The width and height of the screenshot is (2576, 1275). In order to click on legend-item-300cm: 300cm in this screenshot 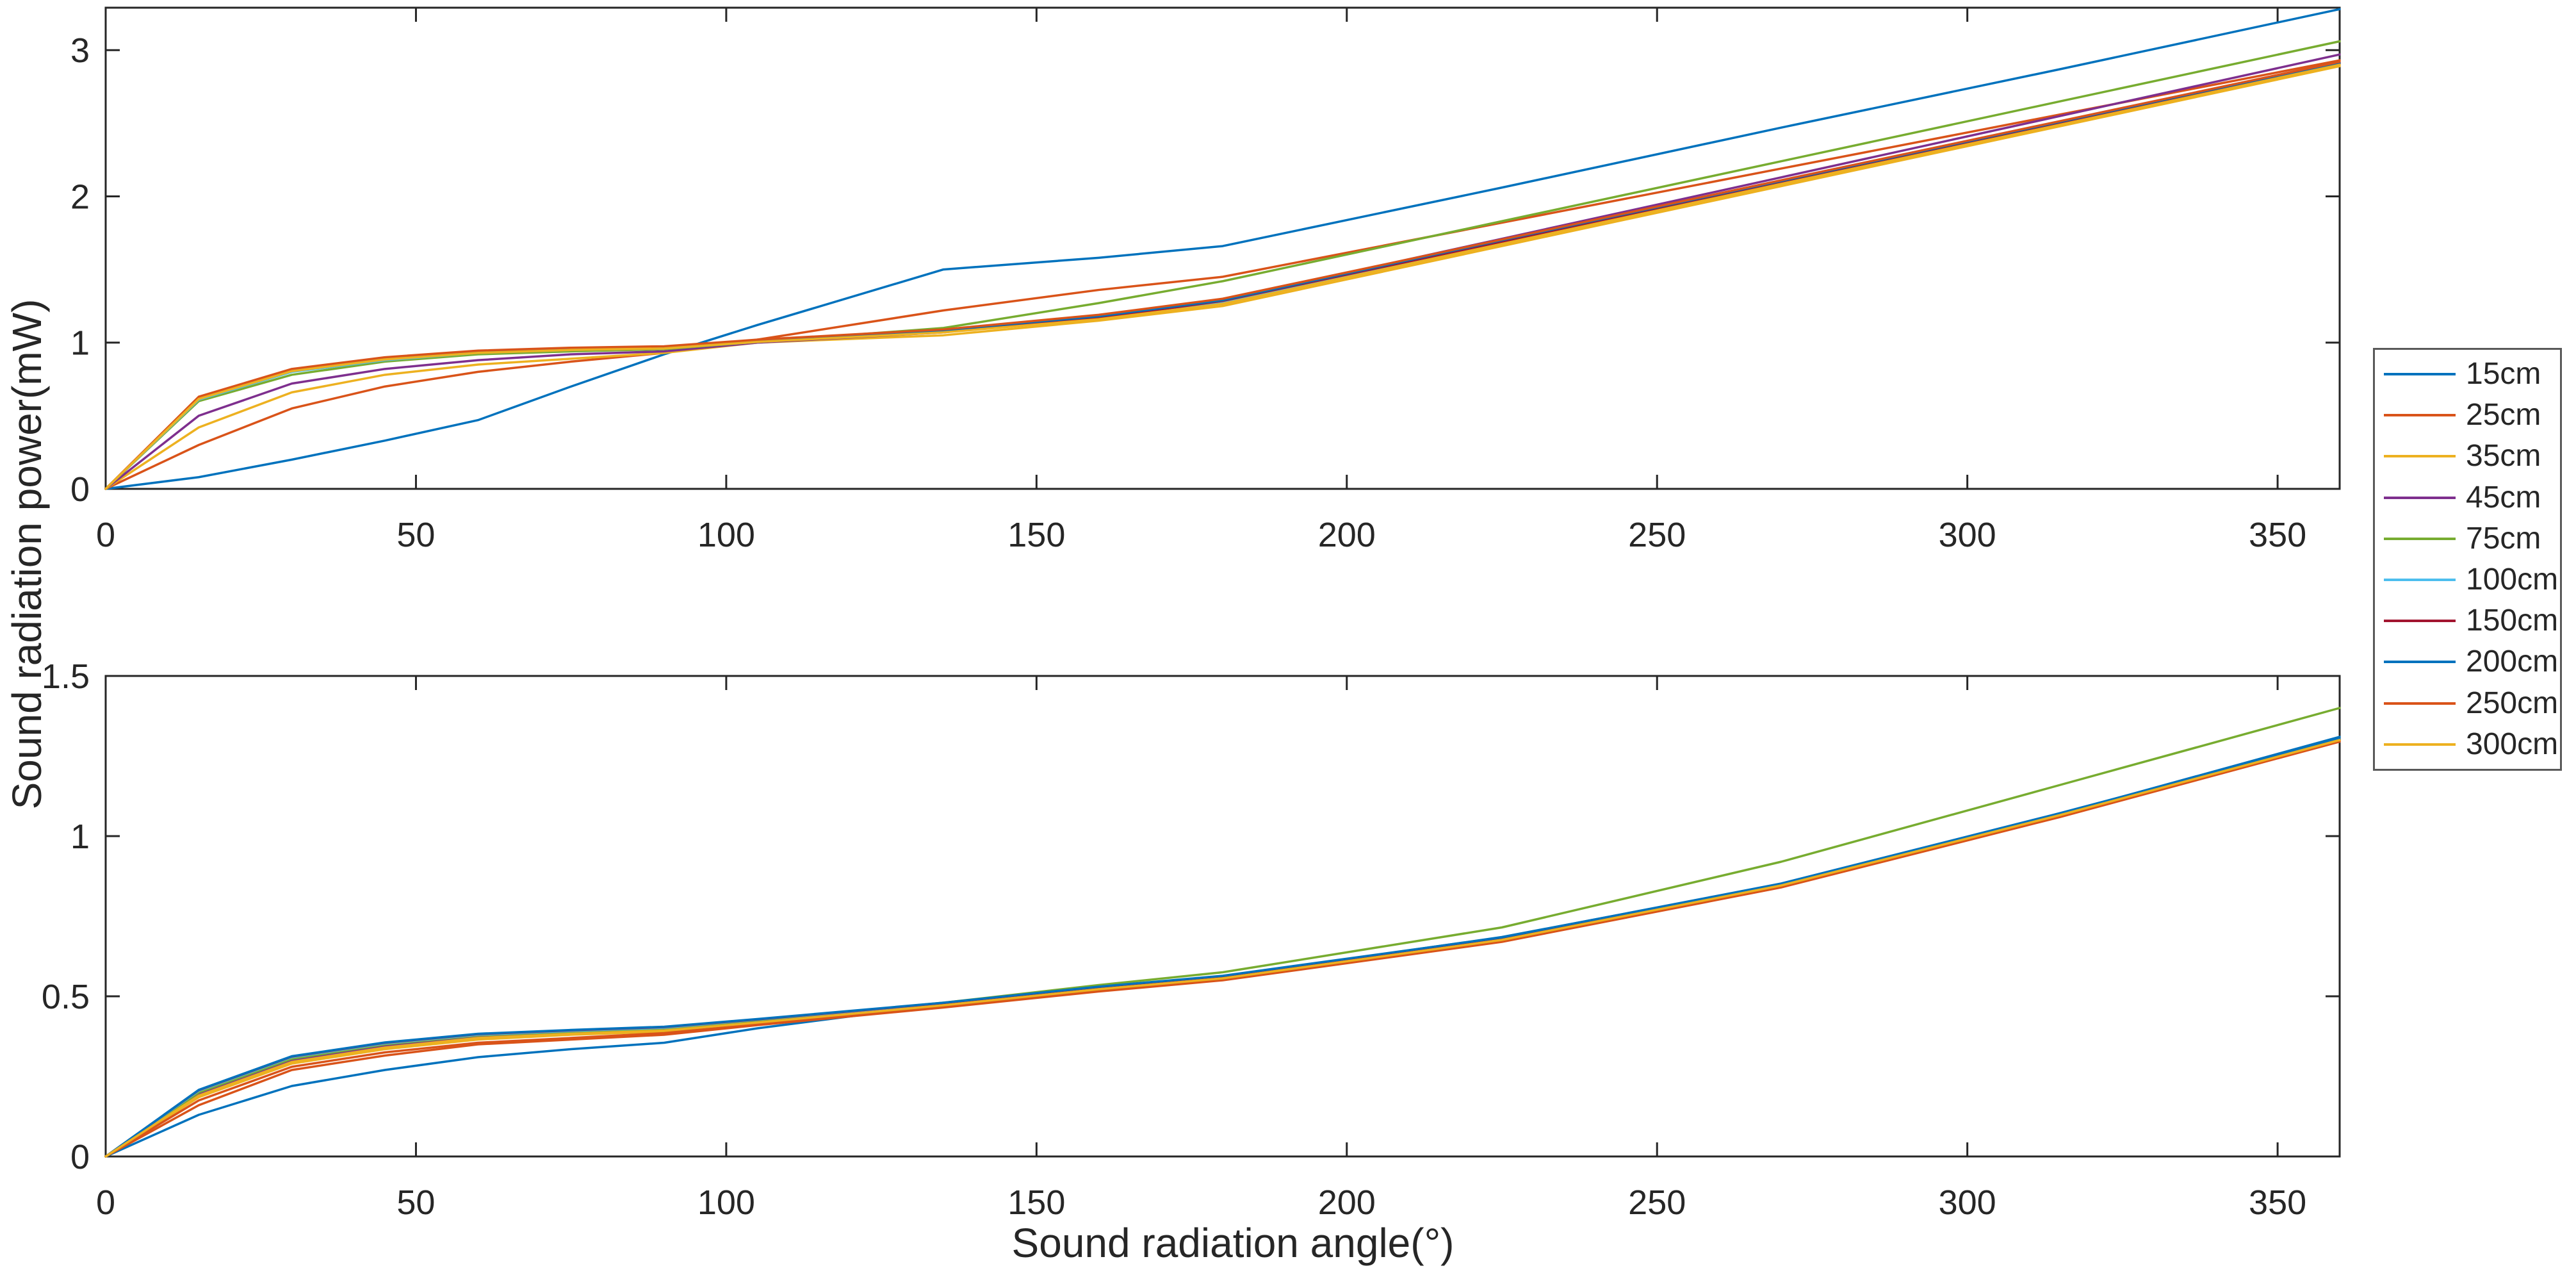, I will do `click(2467, 745)`.